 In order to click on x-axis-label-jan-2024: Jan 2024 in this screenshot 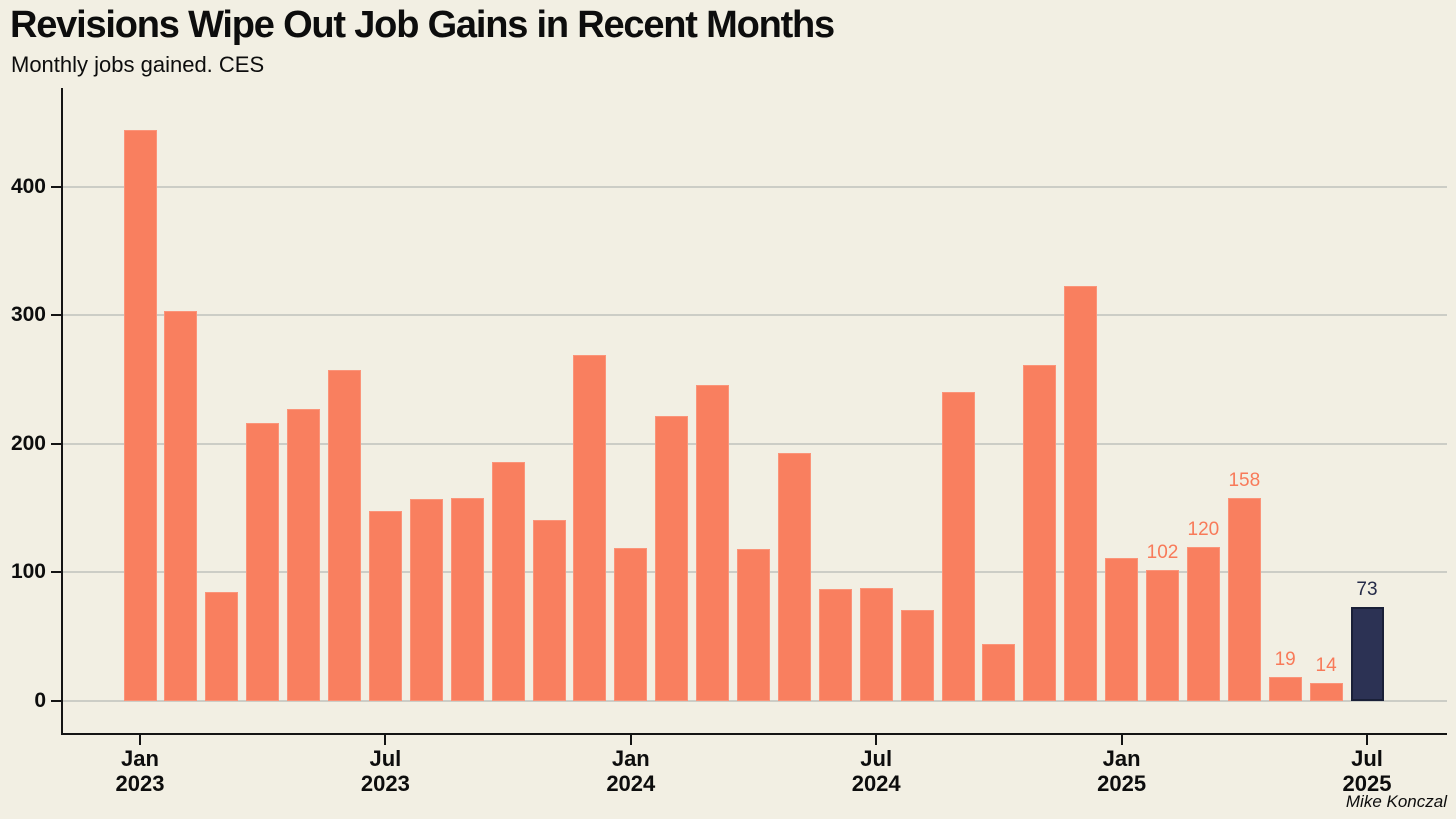, I will do `click(631, 771)`.